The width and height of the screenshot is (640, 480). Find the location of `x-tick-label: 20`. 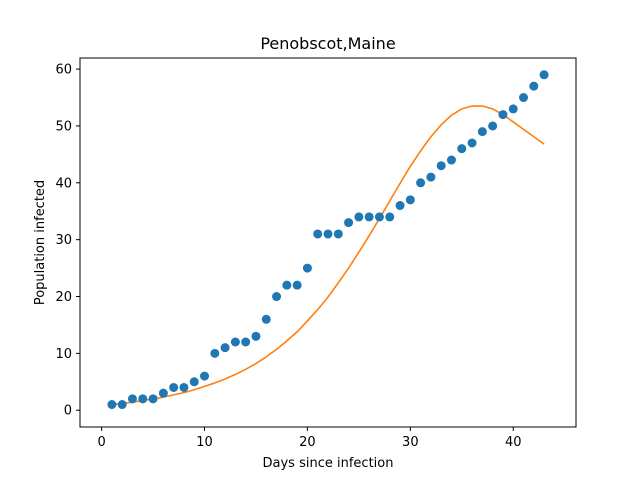

x-tick-label: 20 is located at coordinates (307, 442).